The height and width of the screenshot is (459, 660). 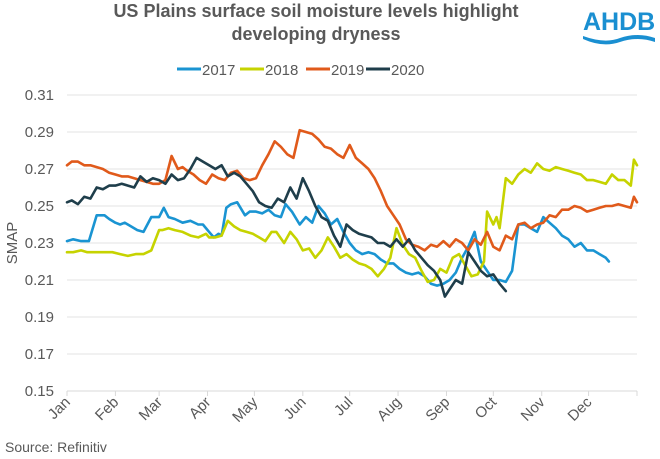 I want to click on legend: 2017 2018 2019 2020, so click(x=300, y=70).